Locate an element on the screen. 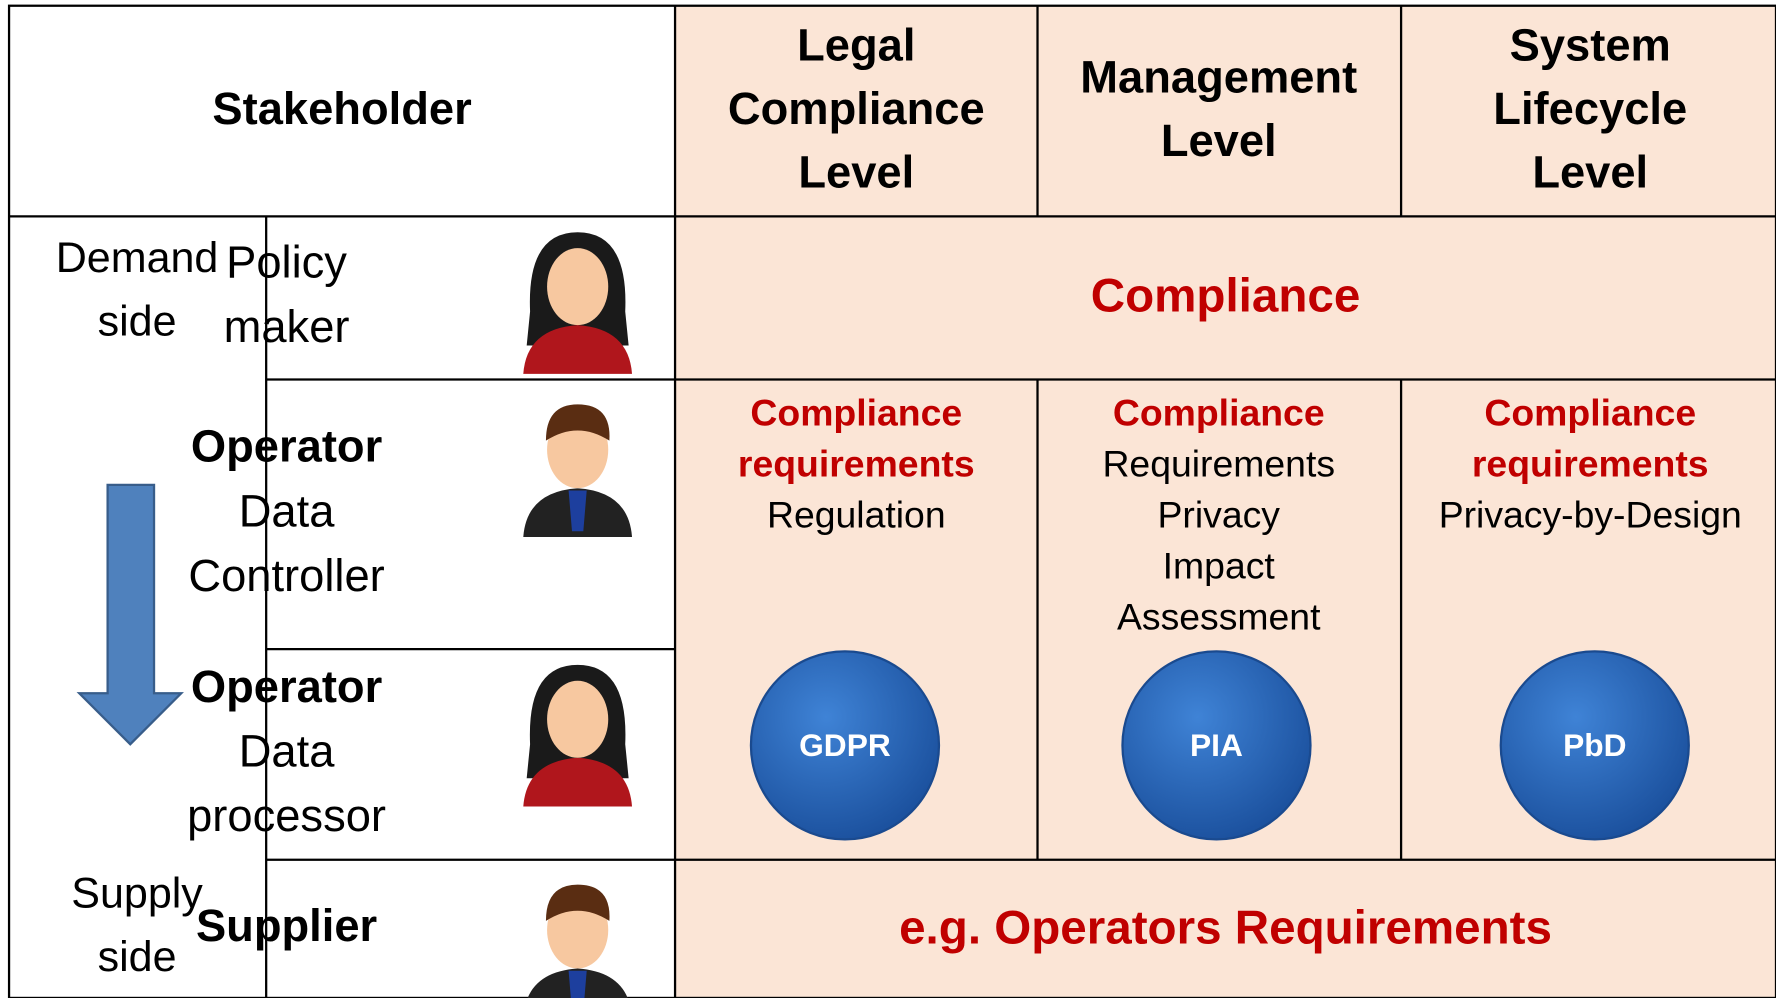 The height and width of the screenshot is (998, 1776). header-text: Stakeholder is located at coordinates (341, 108).